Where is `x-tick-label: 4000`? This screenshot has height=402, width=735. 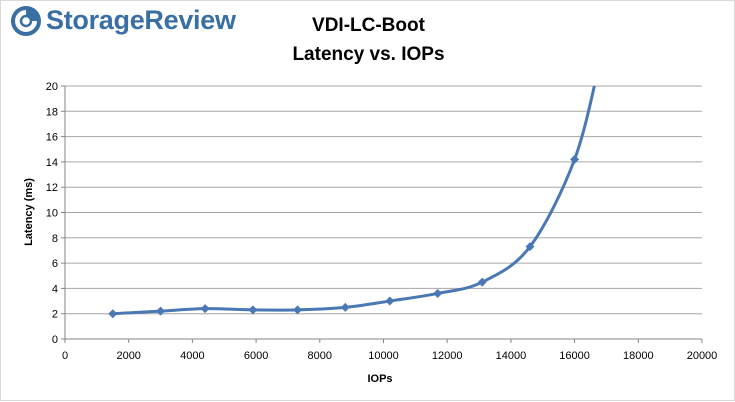
x-tick-label: 4000 is located at coordinates (192, 356).